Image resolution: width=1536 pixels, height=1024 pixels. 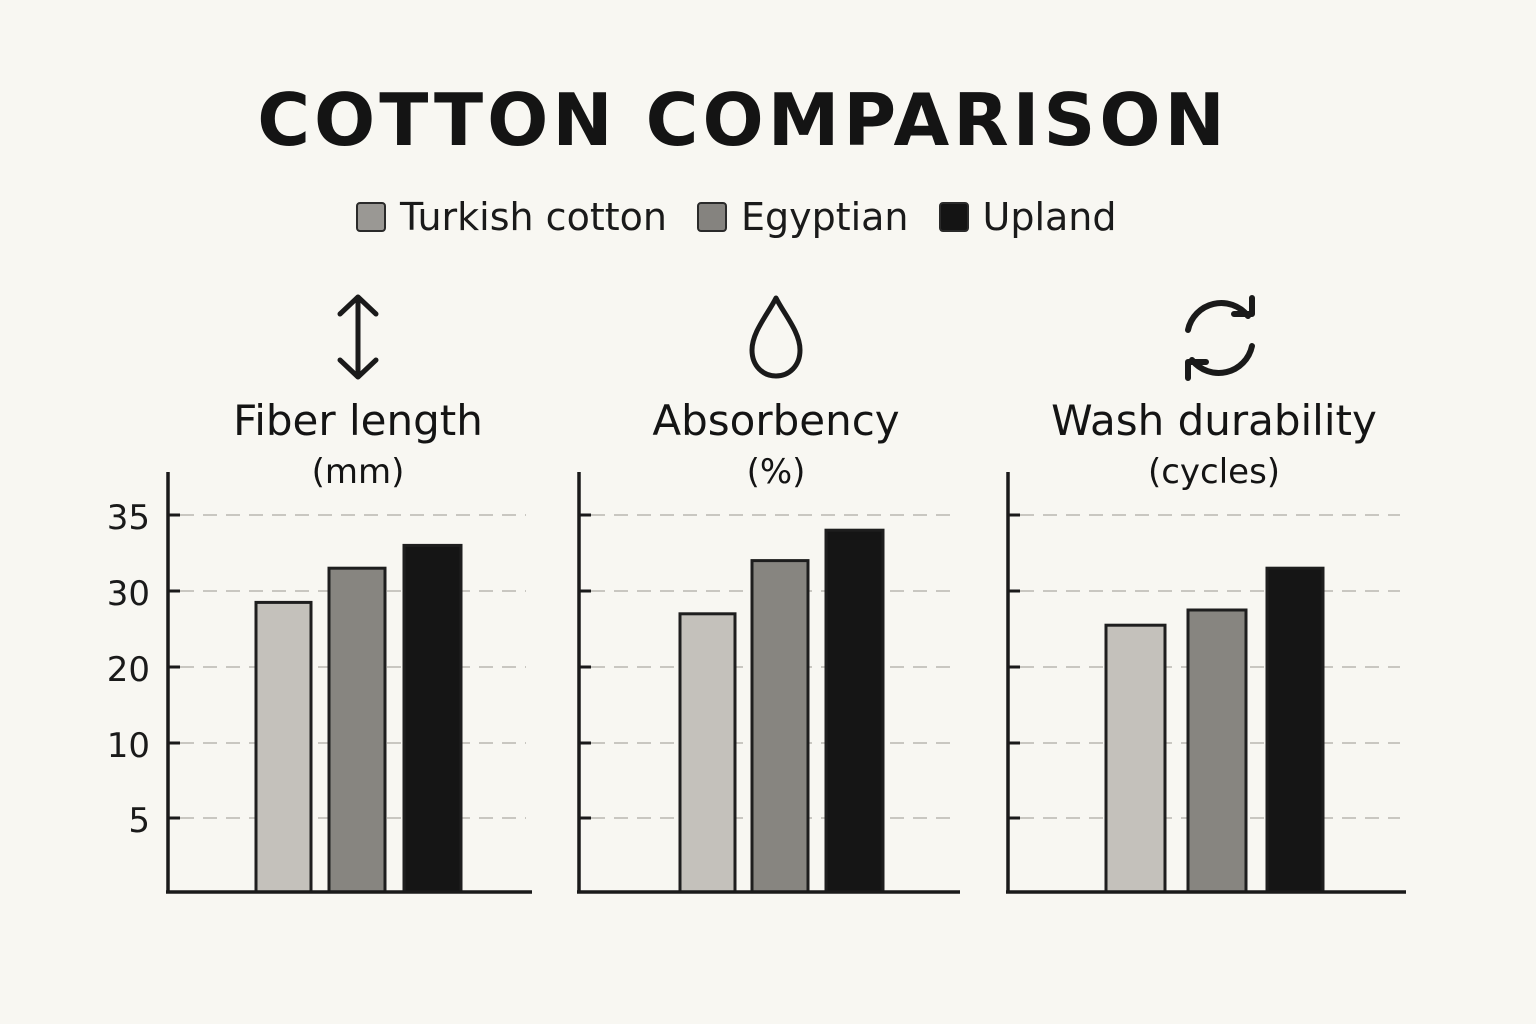 What do you see at coordinates (1217, 751) in the screenshot?
I see `bar-2-egyptian` at bounding box center [1217, 751].